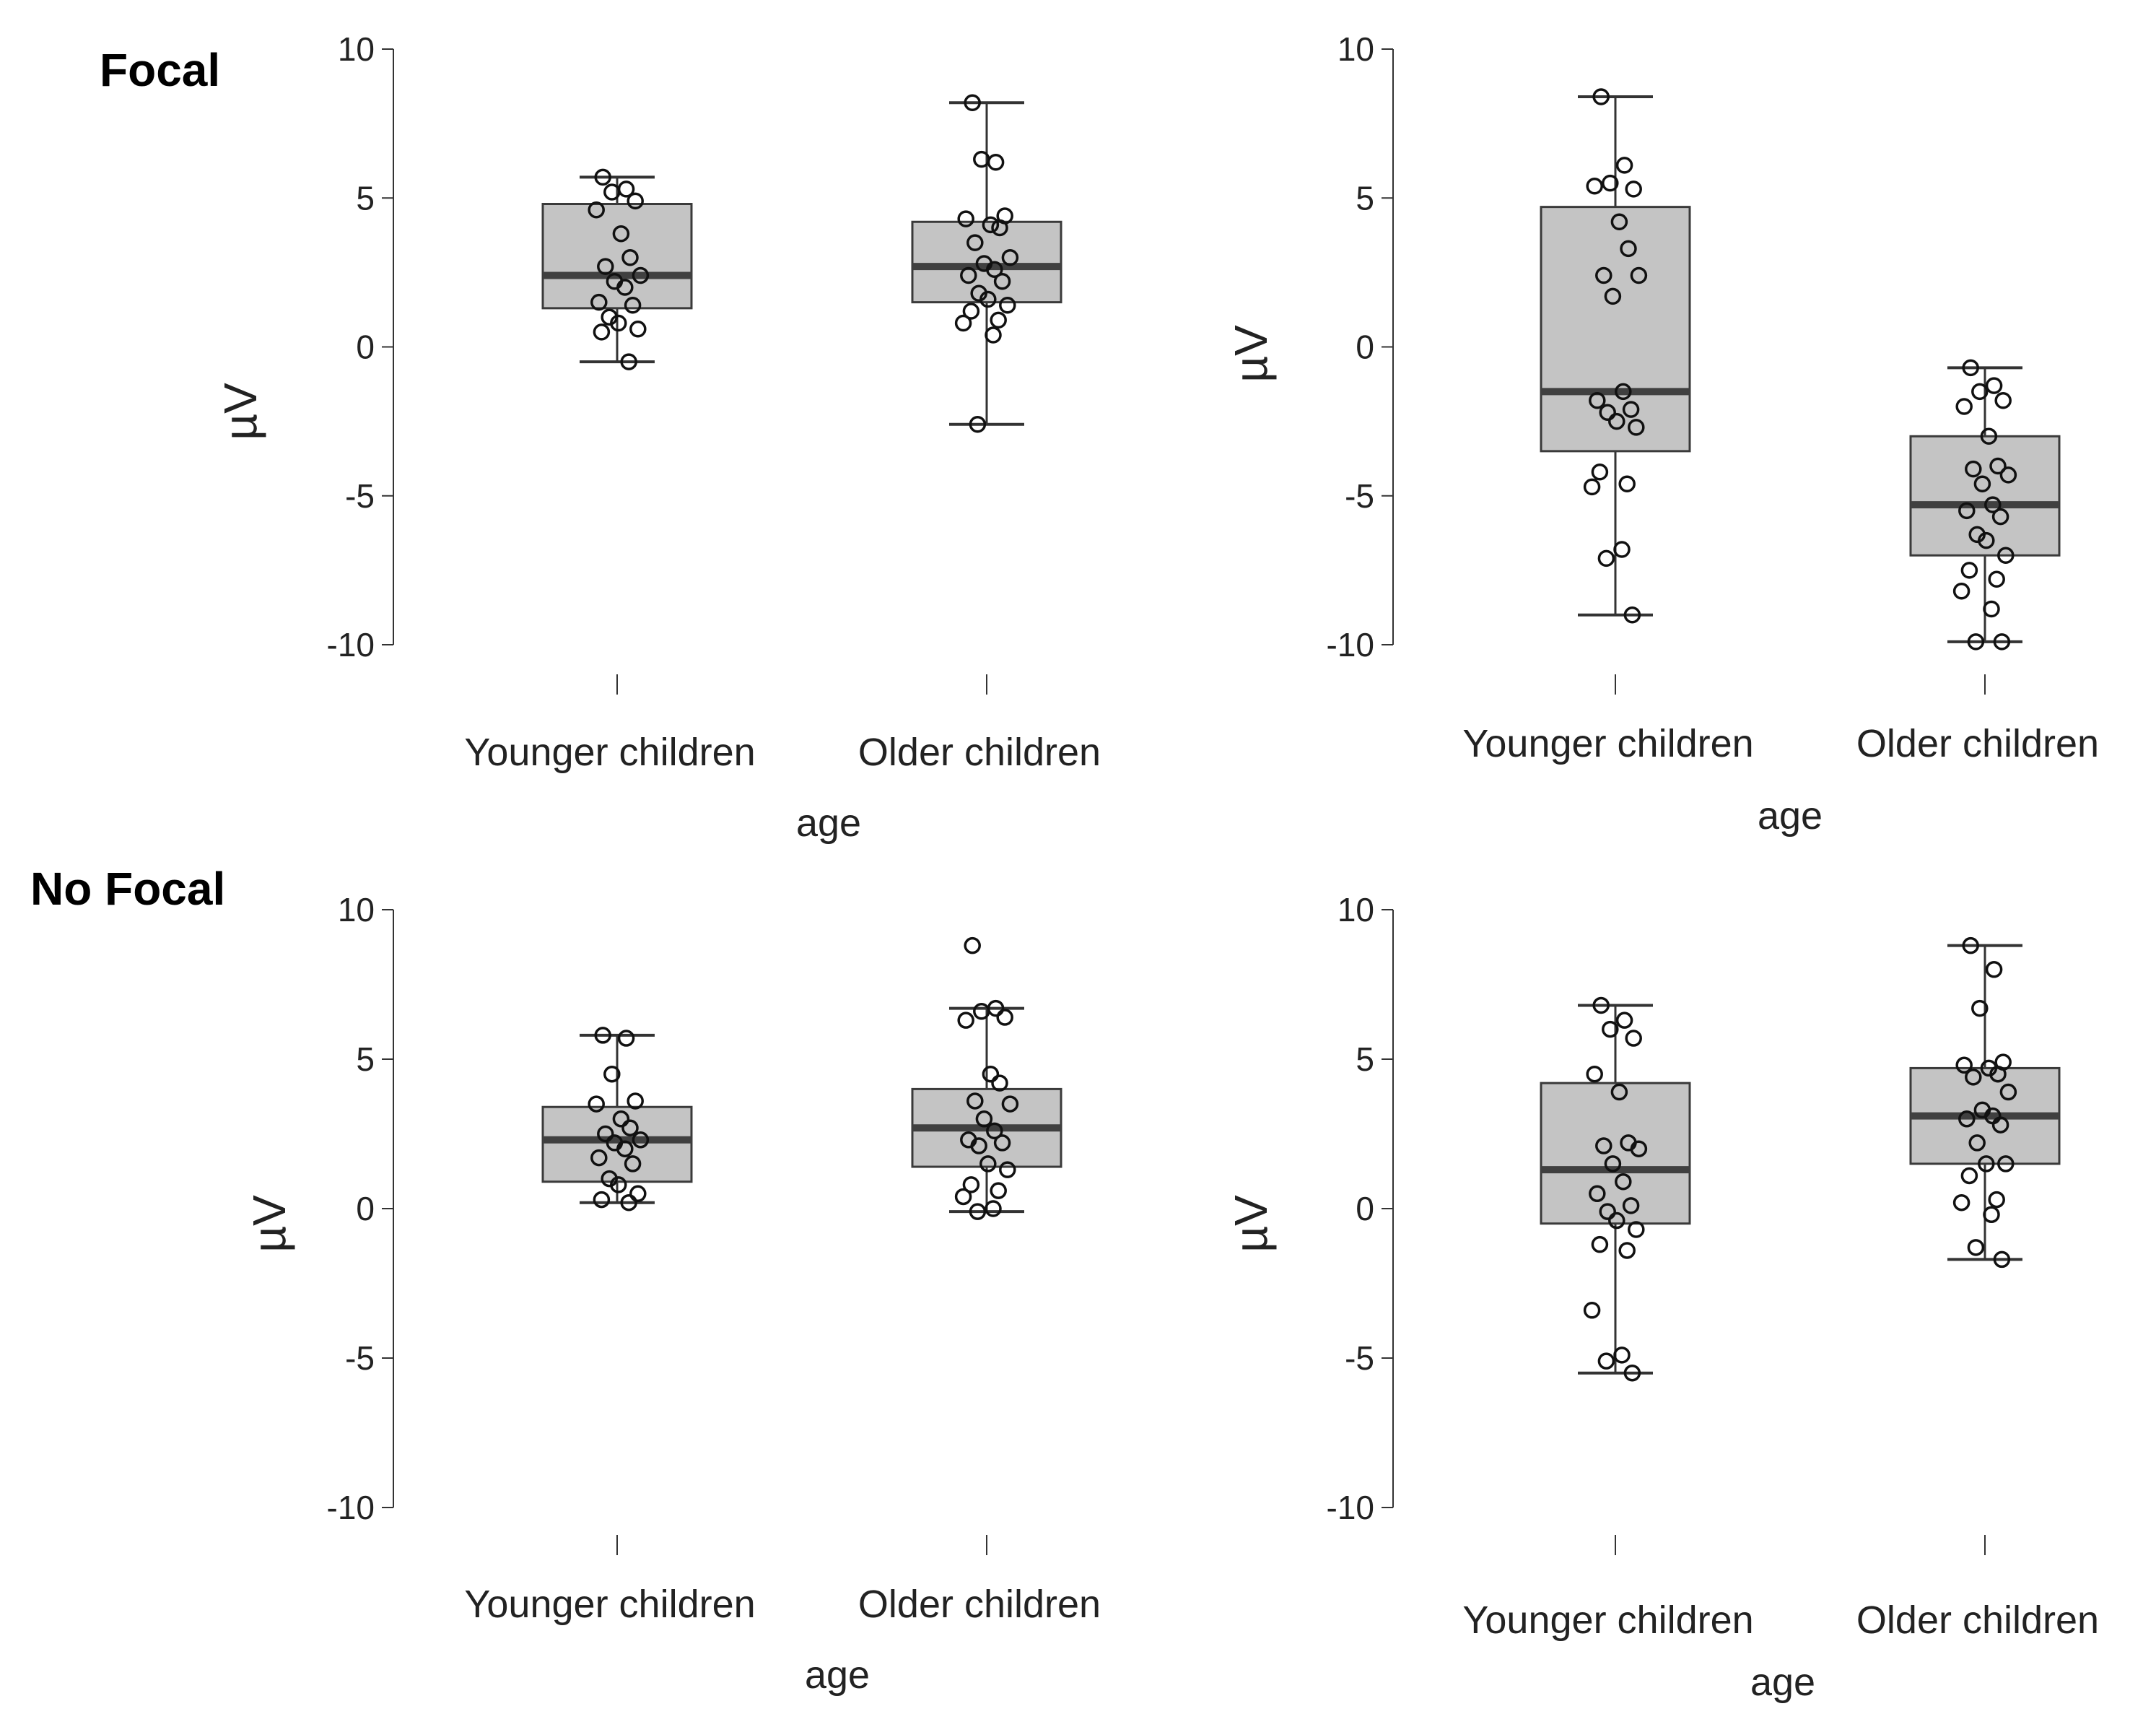  Describe the element at coordinates (1985, 1102) in the screenshot. I see `box-older` at that location.